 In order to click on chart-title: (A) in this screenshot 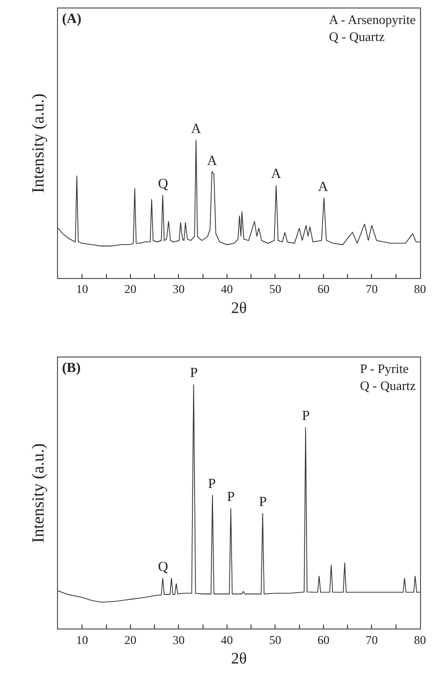, I will do `click(72, 19)`.